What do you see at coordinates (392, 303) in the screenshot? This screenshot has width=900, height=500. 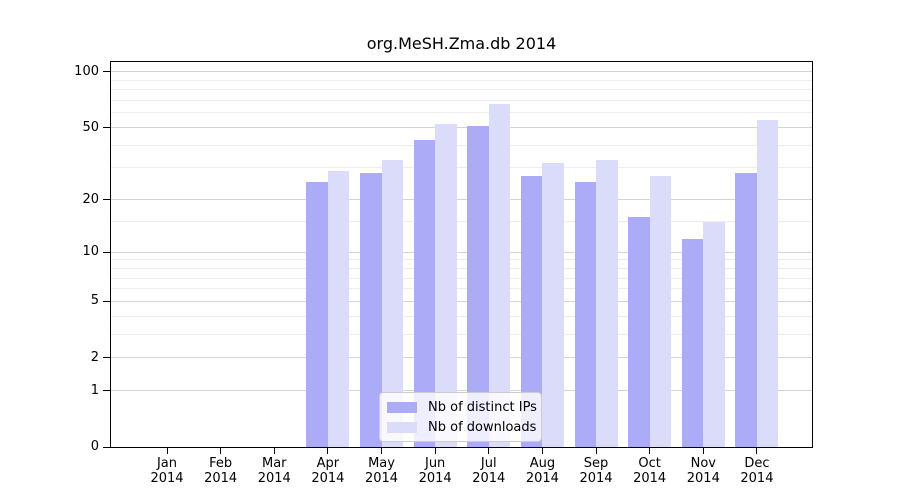 I see `bar-downloads-may` at bounding box center [392, 303].